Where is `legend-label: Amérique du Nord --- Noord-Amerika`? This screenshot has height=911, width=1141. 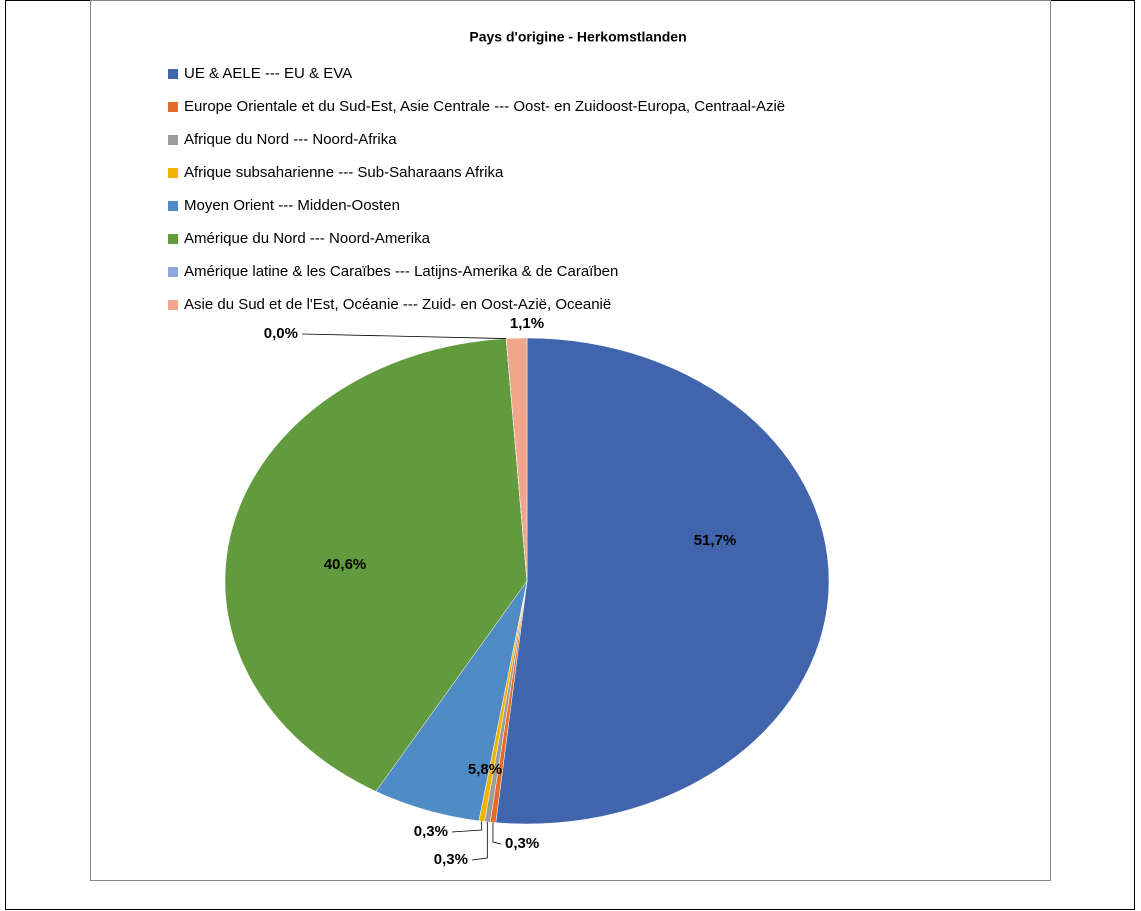
legend-label: Amérique du Nord --- Noord-Amerika is located at coordinates (307, 238).